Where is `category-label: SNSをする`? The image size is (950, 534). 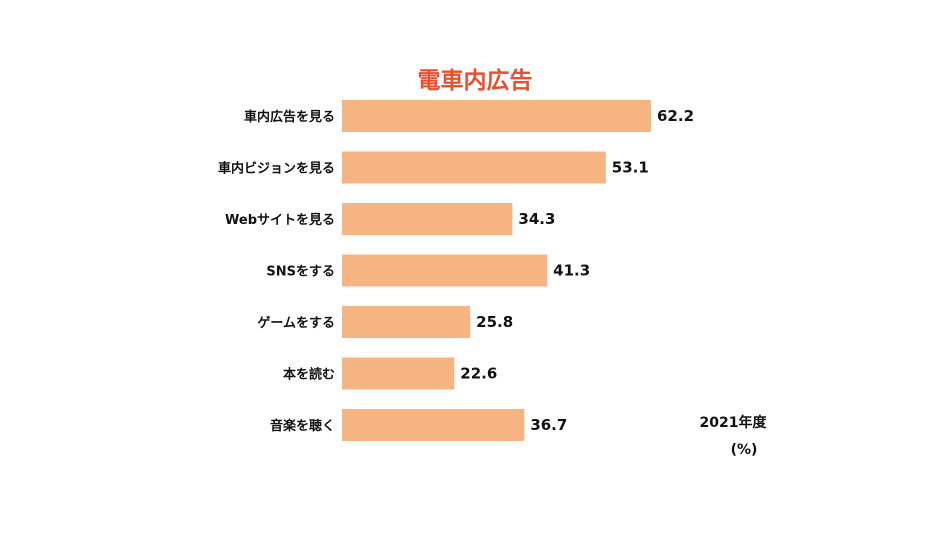
category-label: SNSをする is located at coordinates (300, 272).